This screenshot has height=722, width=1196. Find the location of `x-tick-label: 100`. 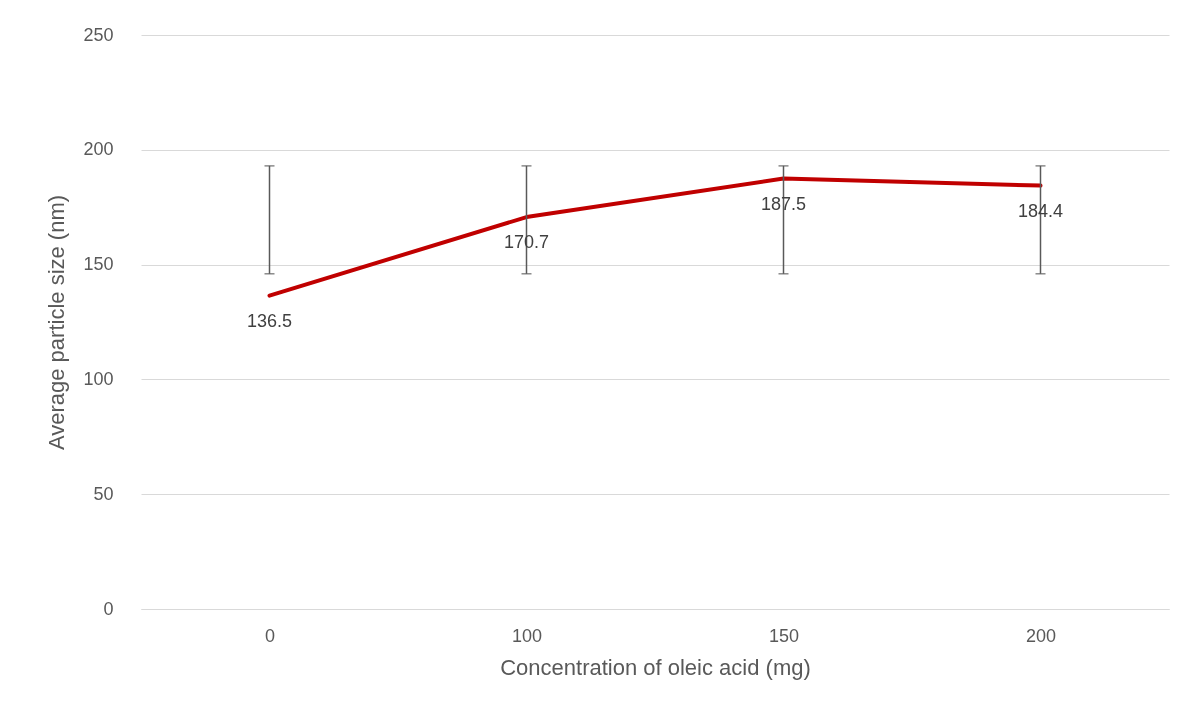

x-tick-label: 100 is located at coordinates (527, 635).